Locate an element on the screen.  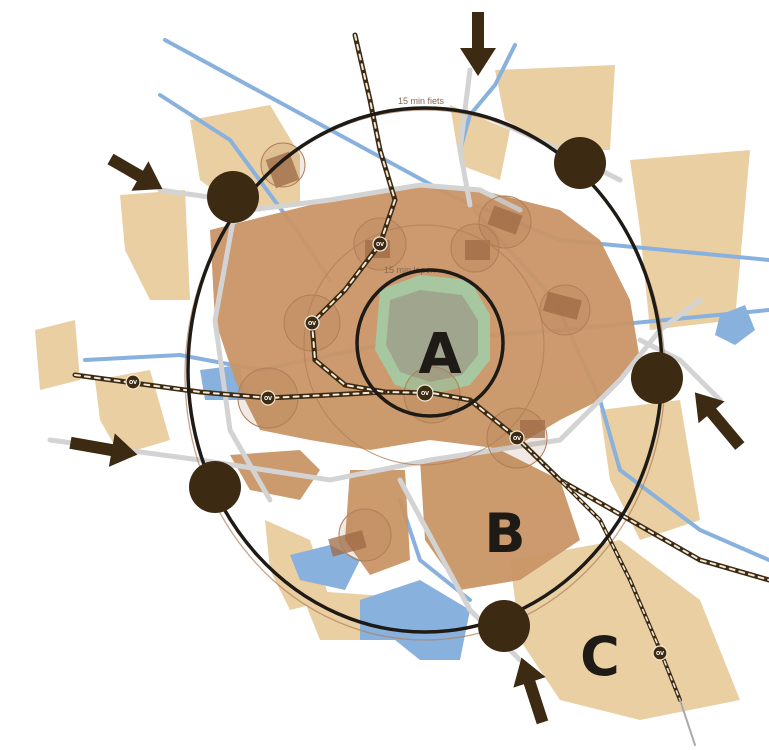
inner-ring is located at coordinates (430, 343).